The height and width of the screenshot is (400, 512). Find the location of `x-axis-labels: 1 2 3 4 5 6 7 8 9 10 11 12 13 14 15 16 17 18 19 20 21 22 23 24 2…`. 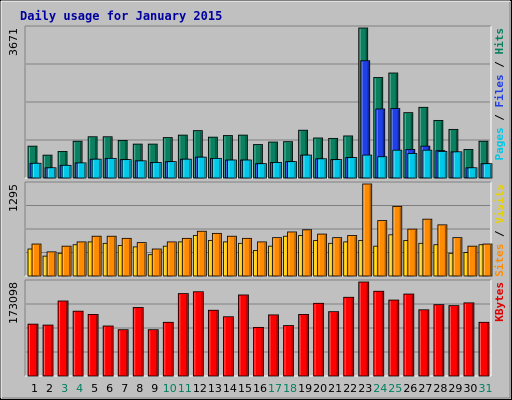

x-axis-labels: 1 2 3 4 5 6 7 8 9 10 11 12 13 14 15 16 17 18 19 20 21 22 23 24 2… is located at coordinates (261, 388).